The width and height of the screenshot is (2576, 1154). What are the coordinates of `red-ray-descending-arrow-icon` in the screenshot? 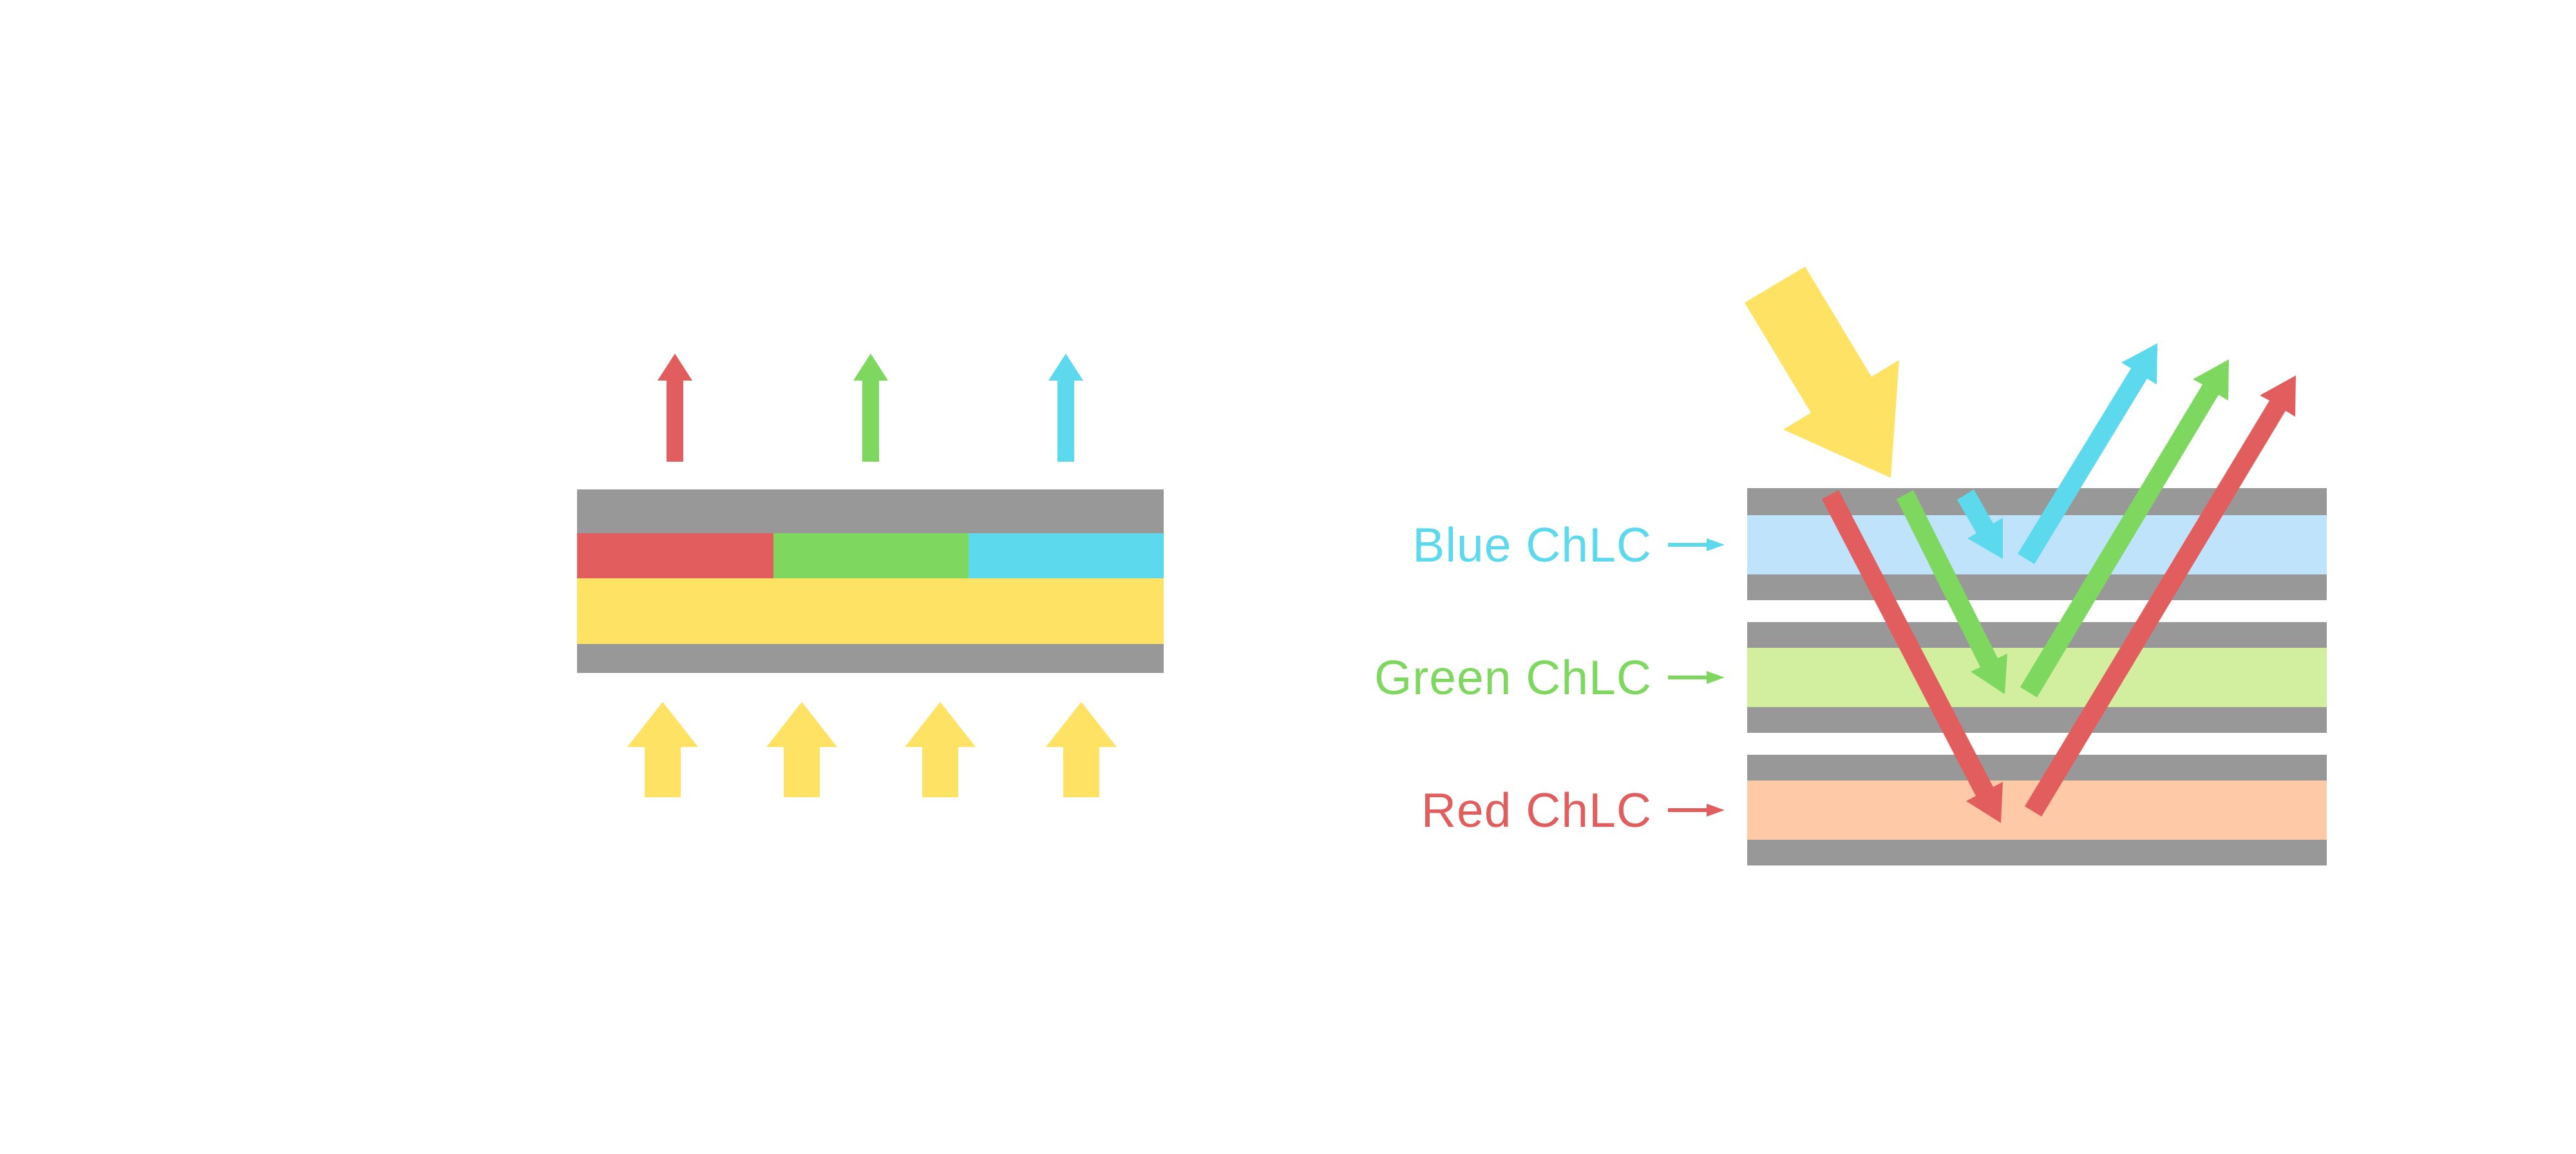 It's located at (1913, 656).